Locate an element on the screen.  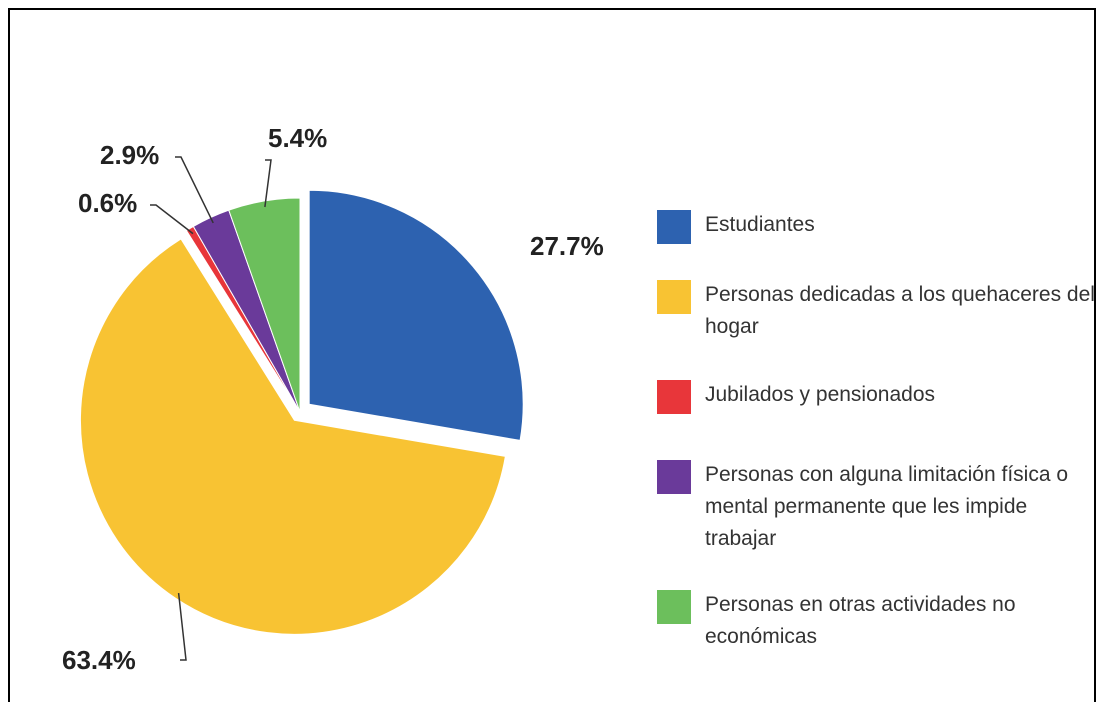
legend-item: Jubilados y pensionados is located at coordinates (876, 397).